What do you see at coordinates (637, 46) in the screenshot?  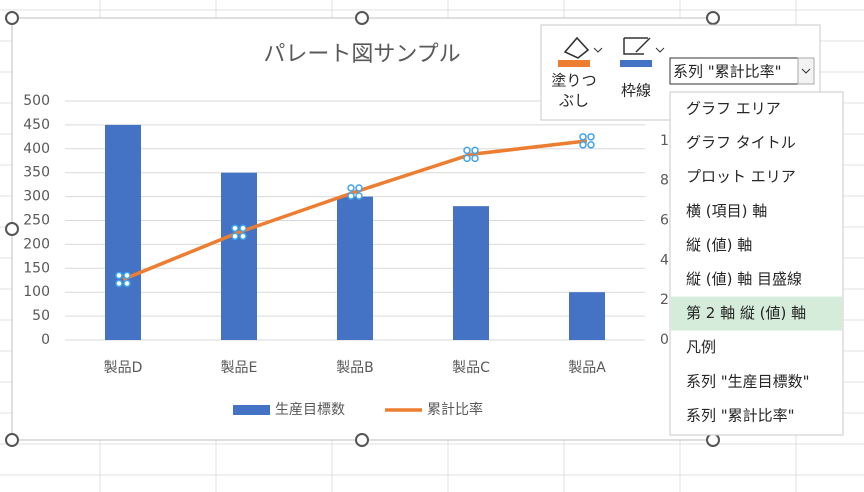 I see `outline-icon` at bounding box center [637, 46].